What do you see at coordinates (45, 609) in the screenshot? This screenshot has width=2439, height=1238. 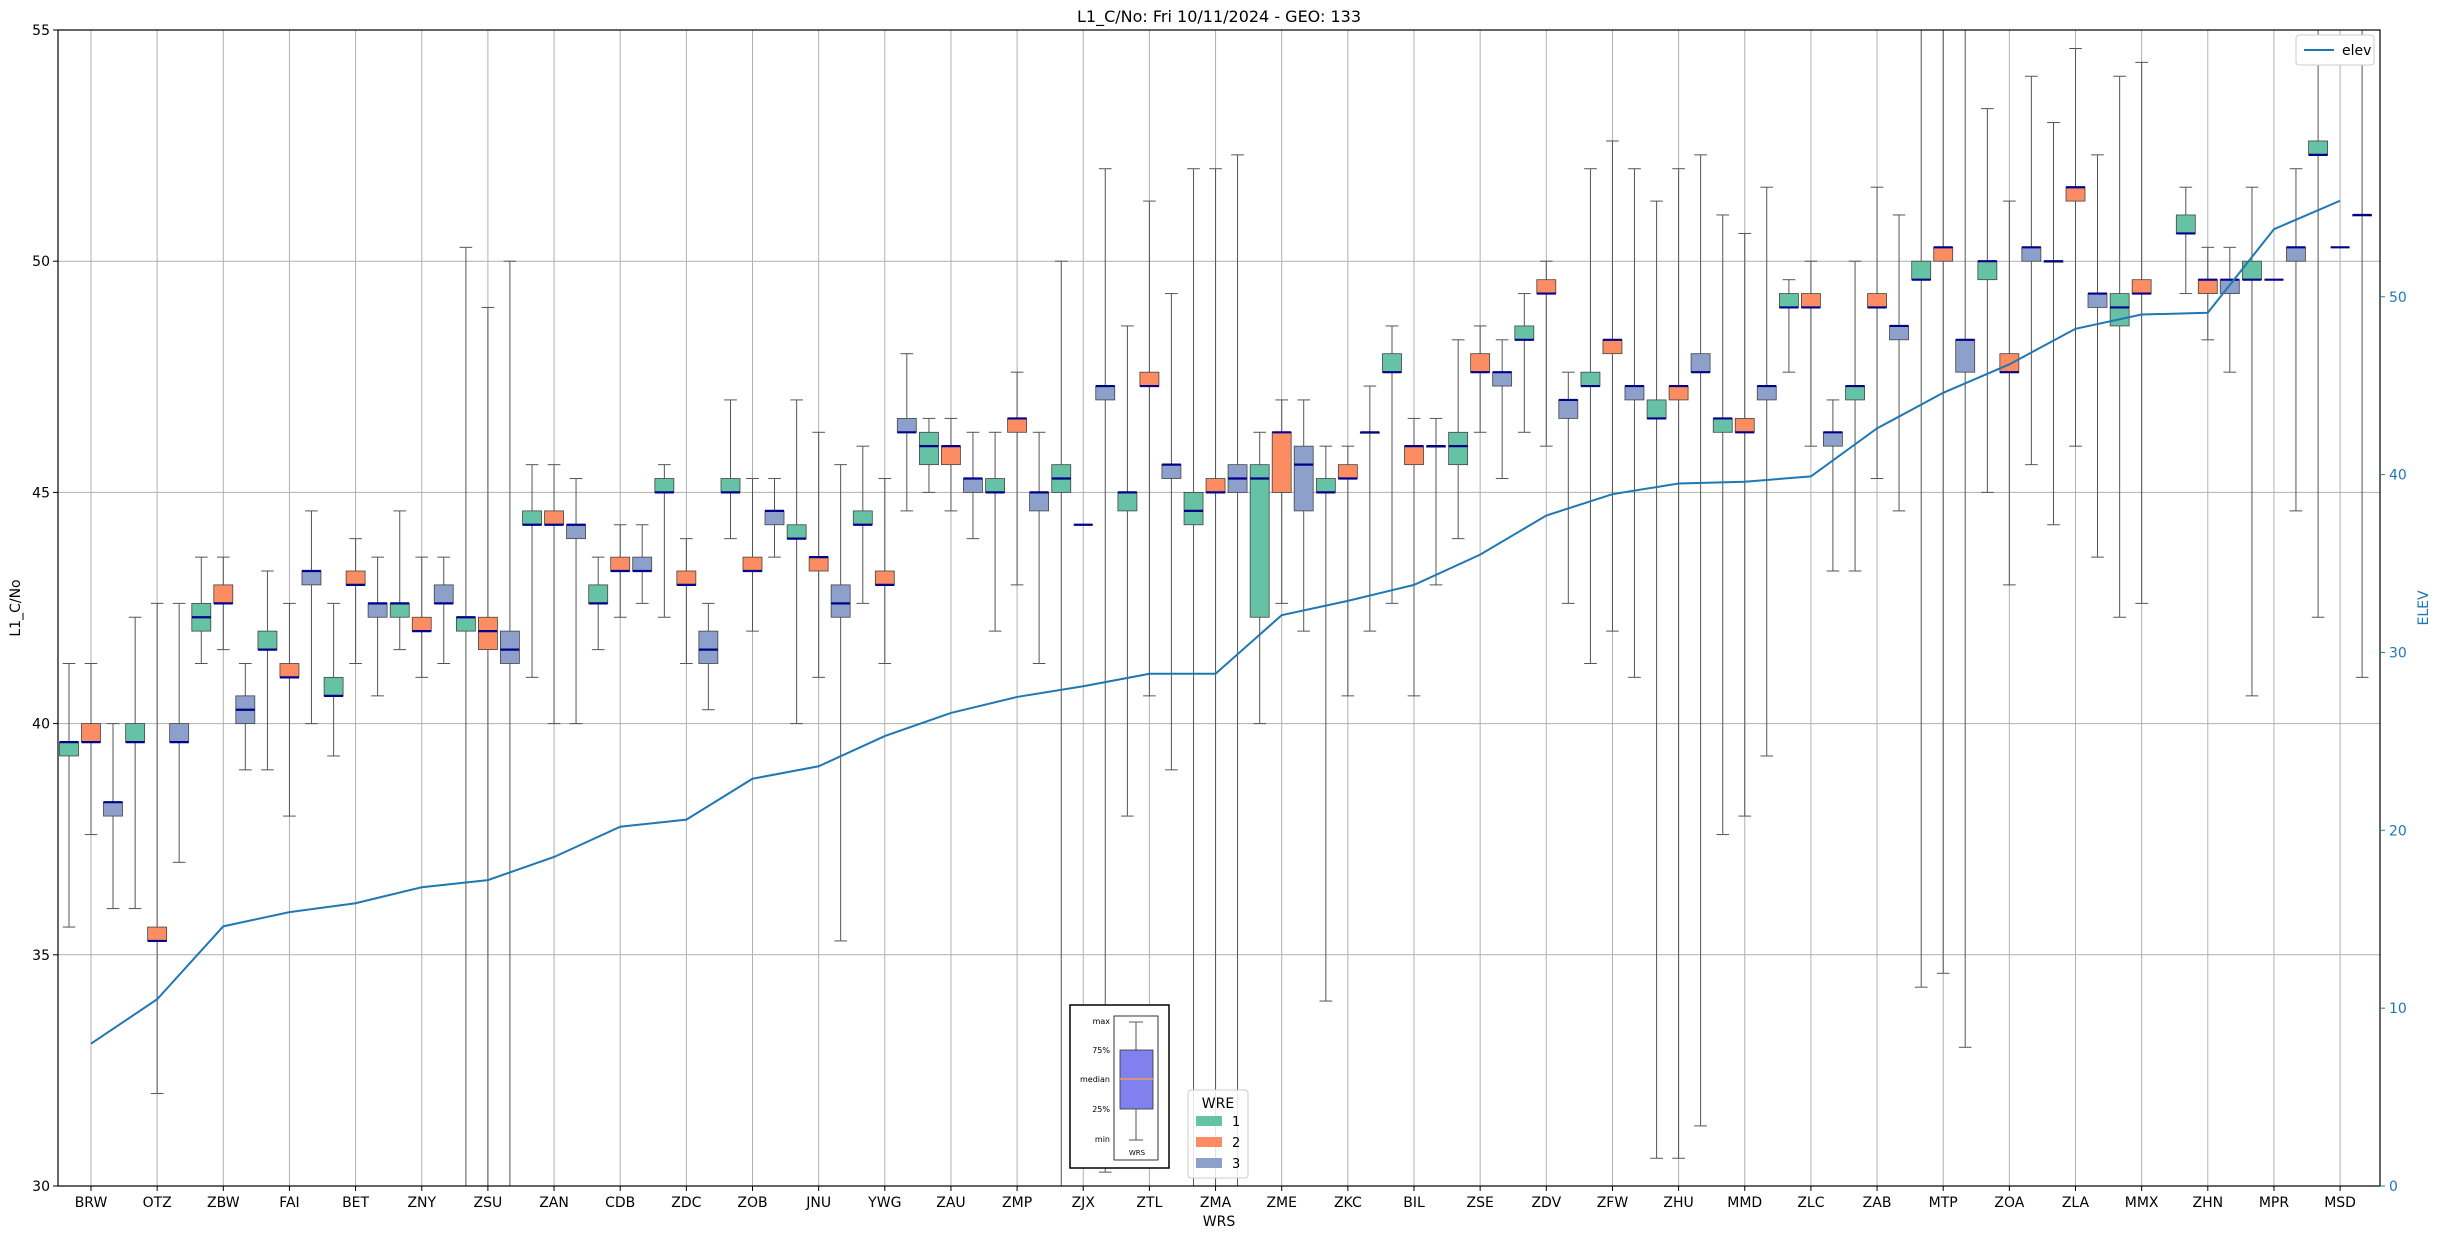 I see `y-axis: 30 35 40 45 50 55` at bounding box center [45, 609].